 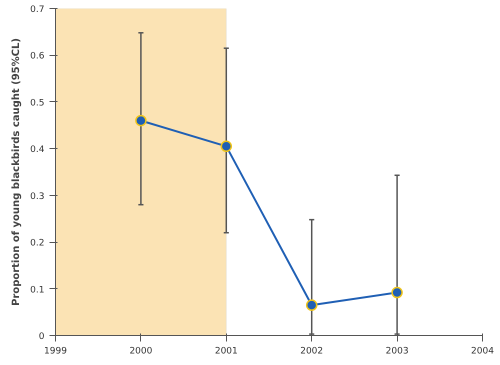 What do you see at coordinates (37, 197) in the screenshot?
I see `y-tick-label: 0.3` at bounding box center [37, 197].